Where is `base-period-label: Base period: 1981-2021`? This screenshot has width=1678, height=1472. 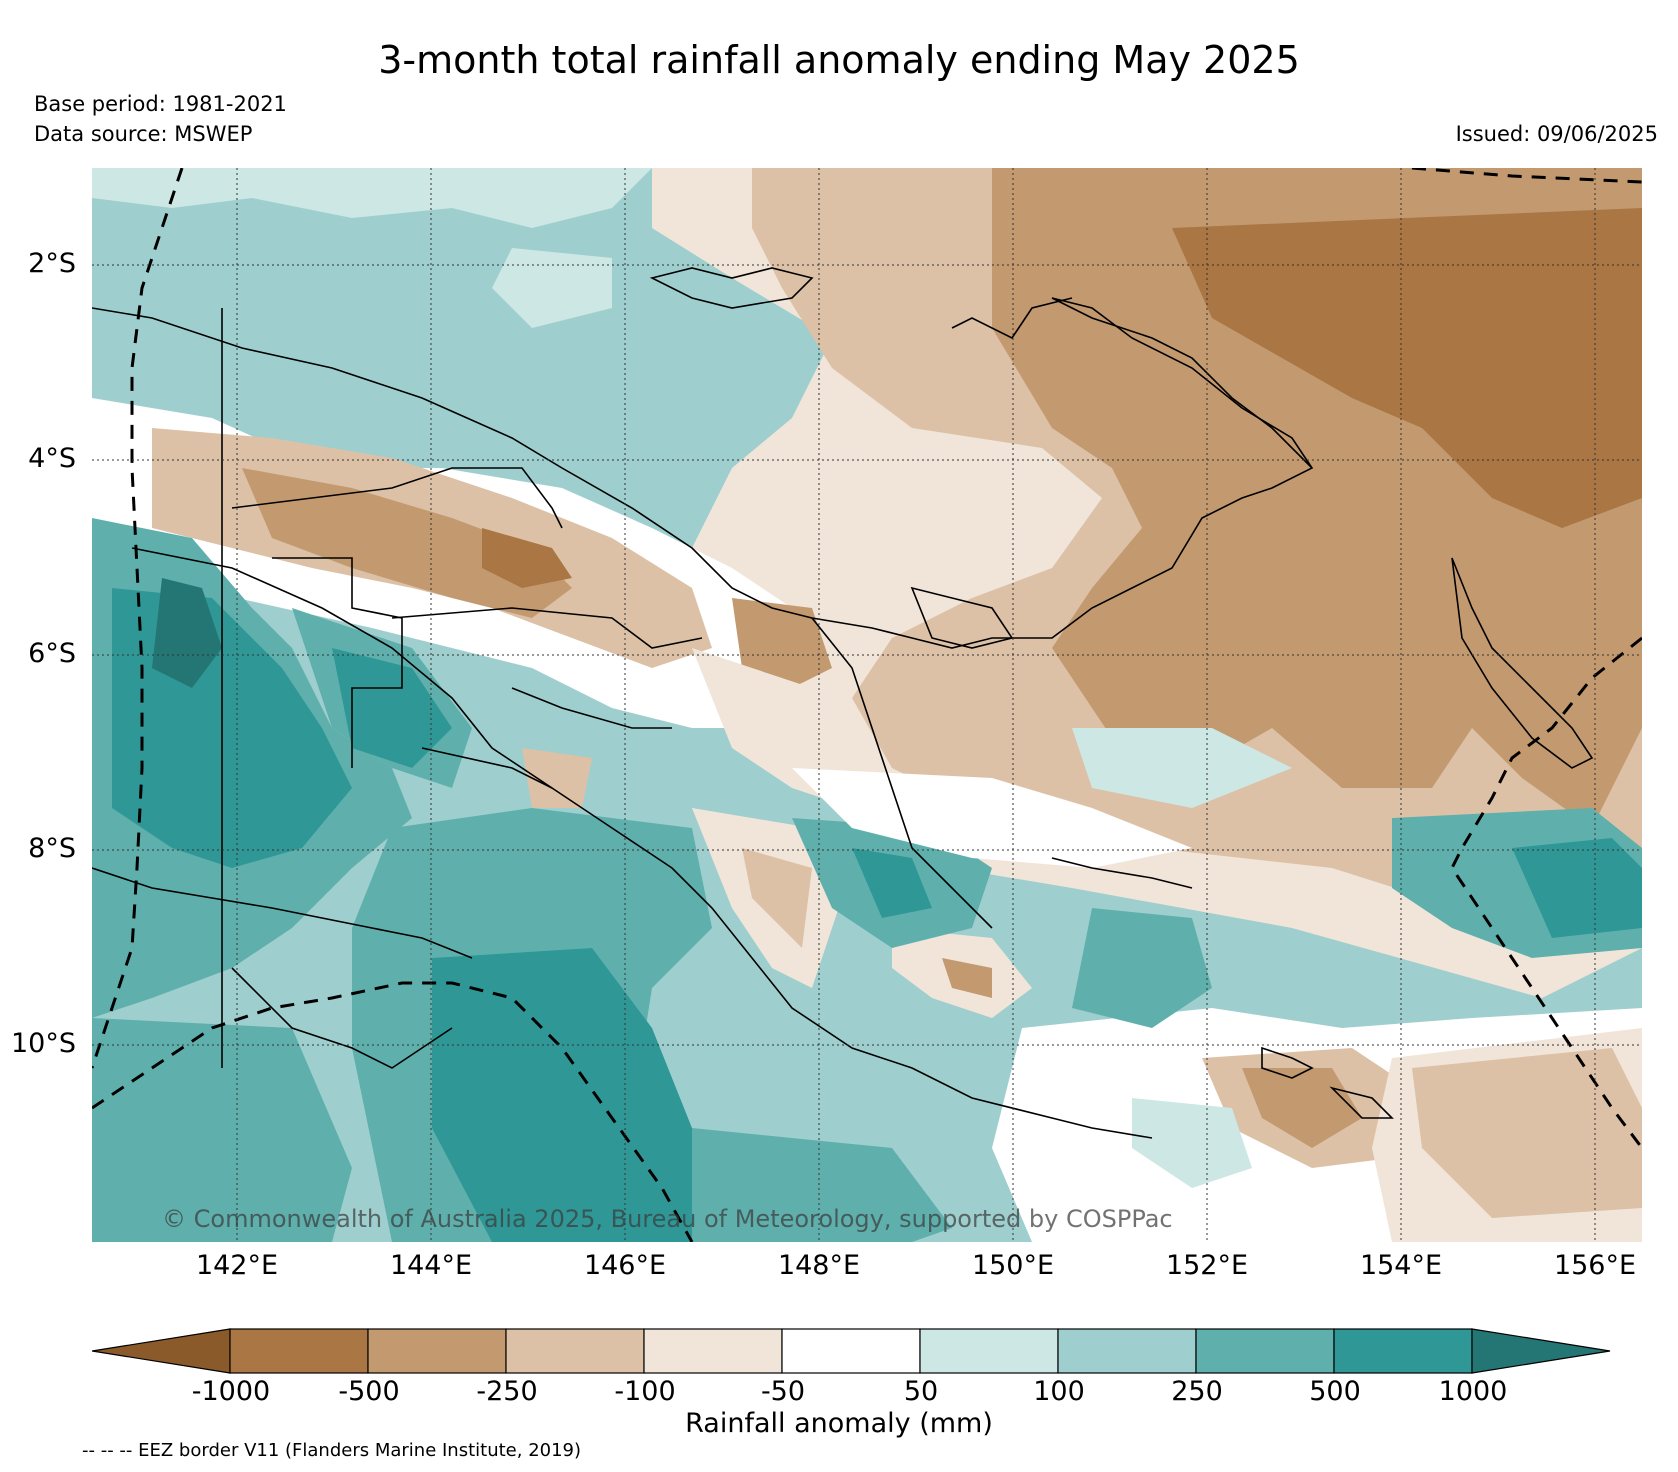 base-period-label: Base period: 1981-2021 is located at coordinates (160, 104).